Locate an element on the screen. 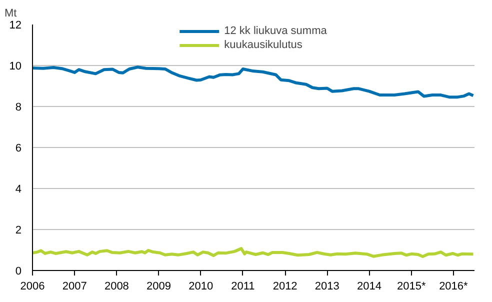 Image resolution: width=492 pixels, height=302 pixels. y-tick-label: 10 is located at coordinates (15, 66).